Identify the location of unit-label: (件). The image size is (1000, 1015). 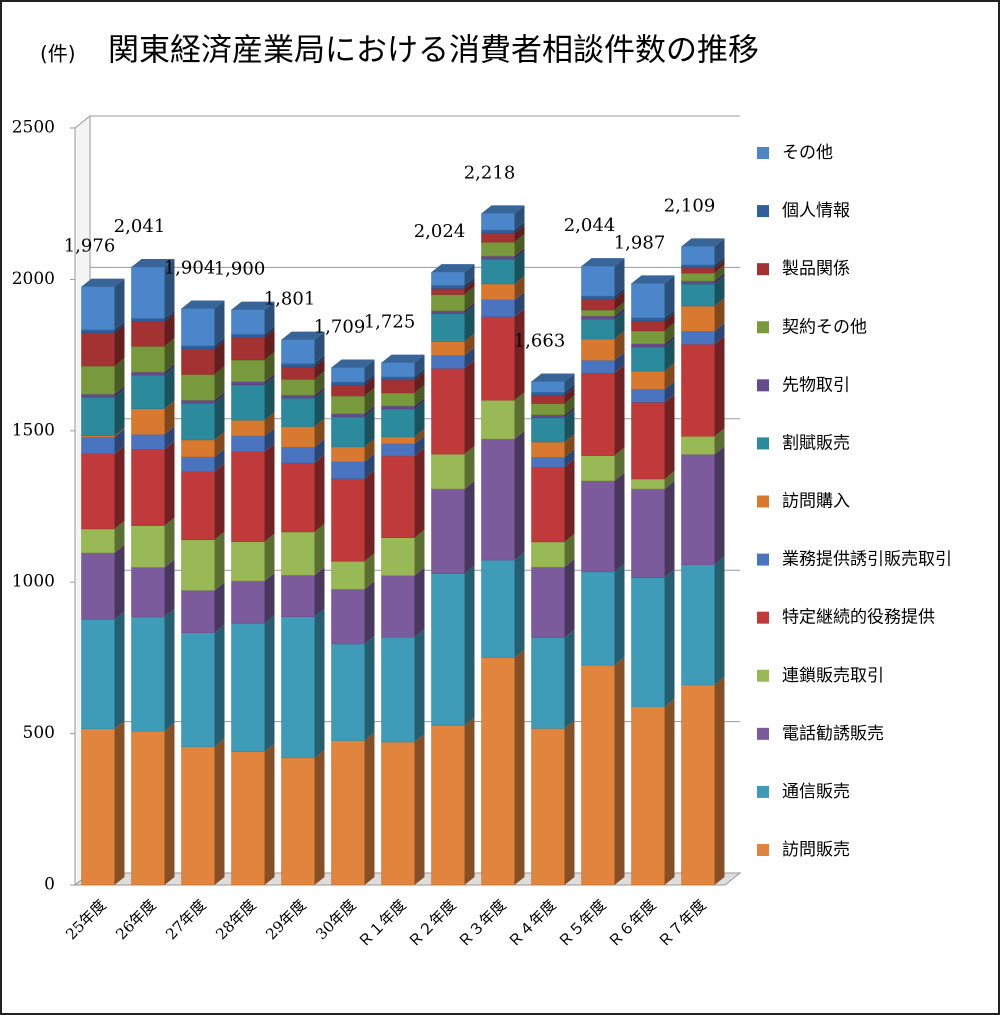
(58, 54).